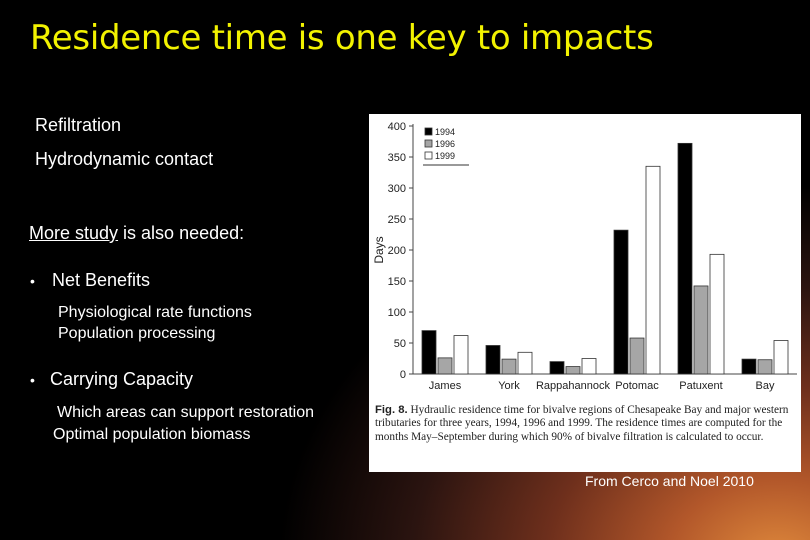 This screenshot has width=810, height=540. What do you see at coordinates (700, 386) in the screenshot?
I see `x-tick-label-patuxent: Patuxent` at bounding box center [700, 386].